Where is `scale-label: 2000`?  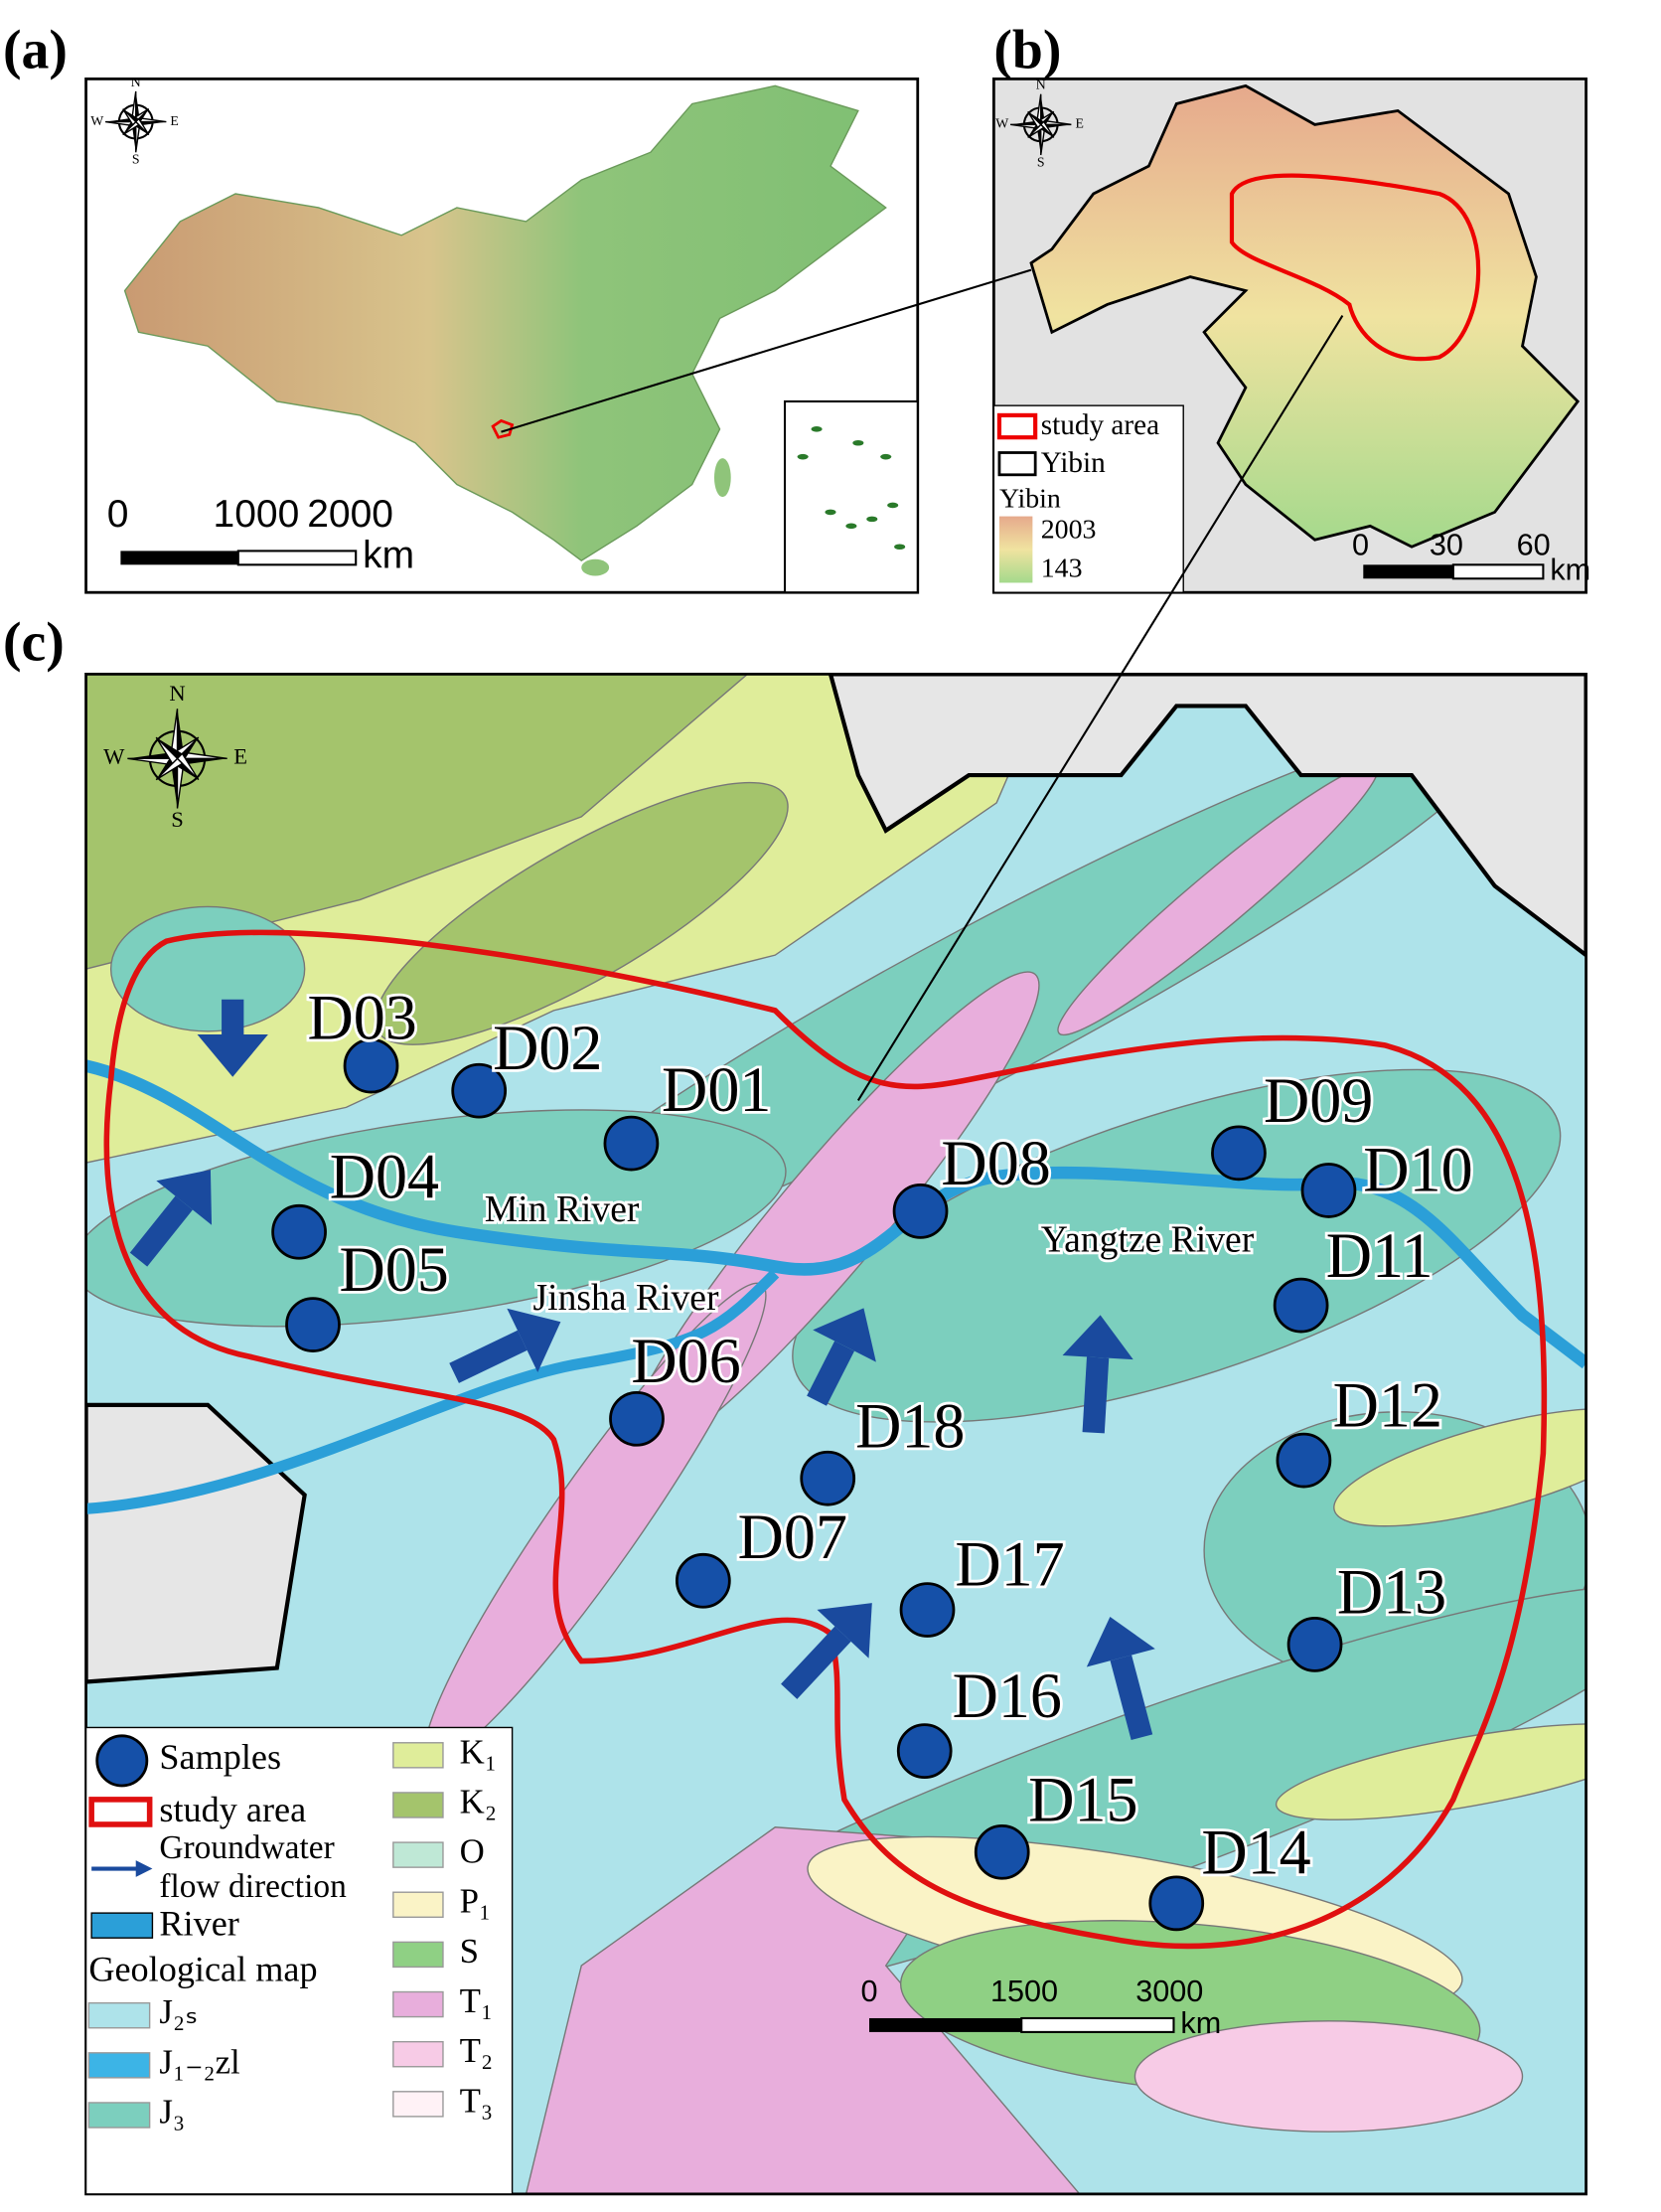 scale-label: 2000 is located at coordinates (350, 514).